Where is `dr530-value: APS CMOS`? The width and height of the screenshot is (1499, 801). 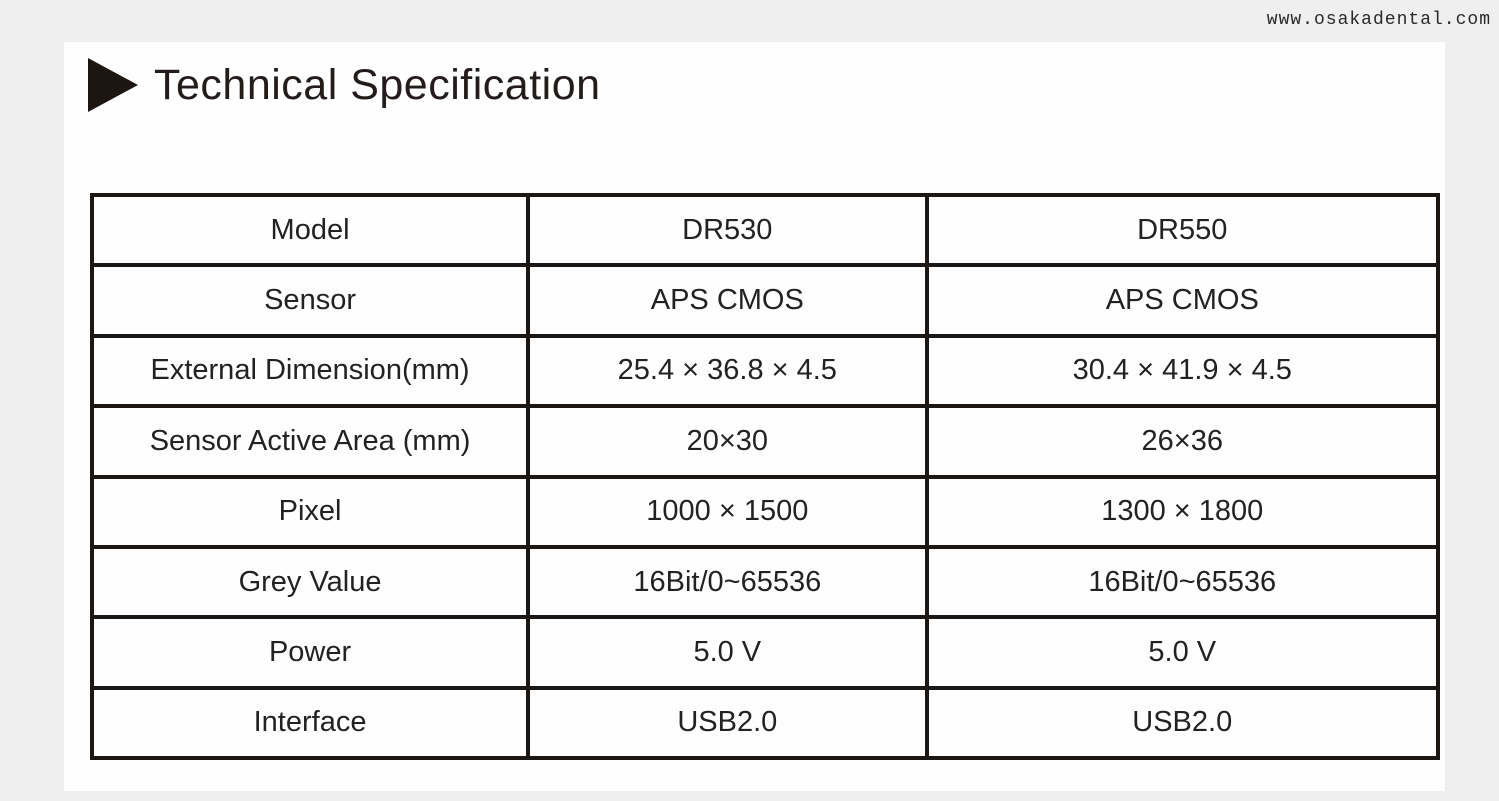 dr530-value: APS CMOS is located at coordinates (727, 300).